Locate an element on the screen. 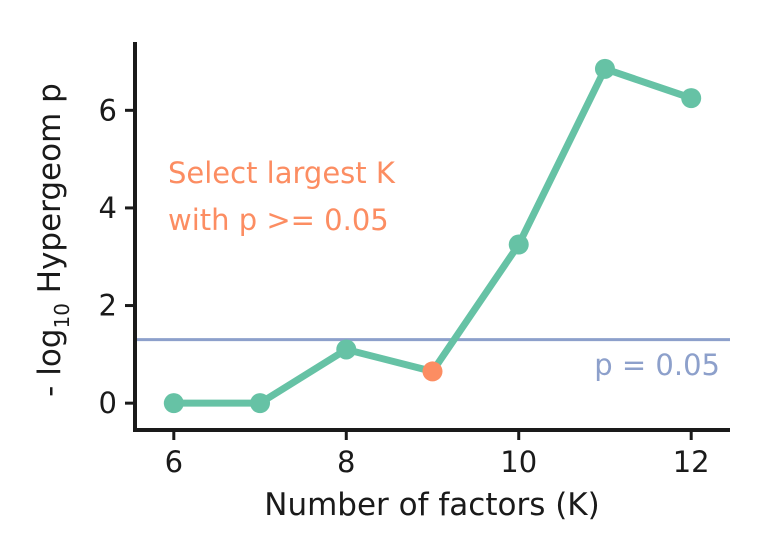 This screenshot has height=549, width=762. y-axis-title-suffix: Hypergeom p is located at coordinates (50, 193).